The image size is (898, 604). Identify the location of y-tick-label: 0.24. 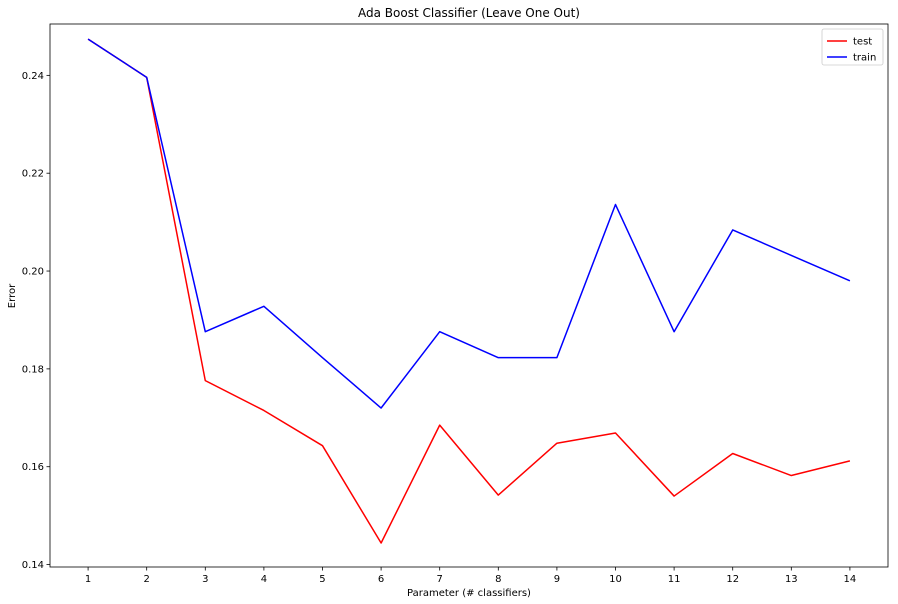
(33, 76).